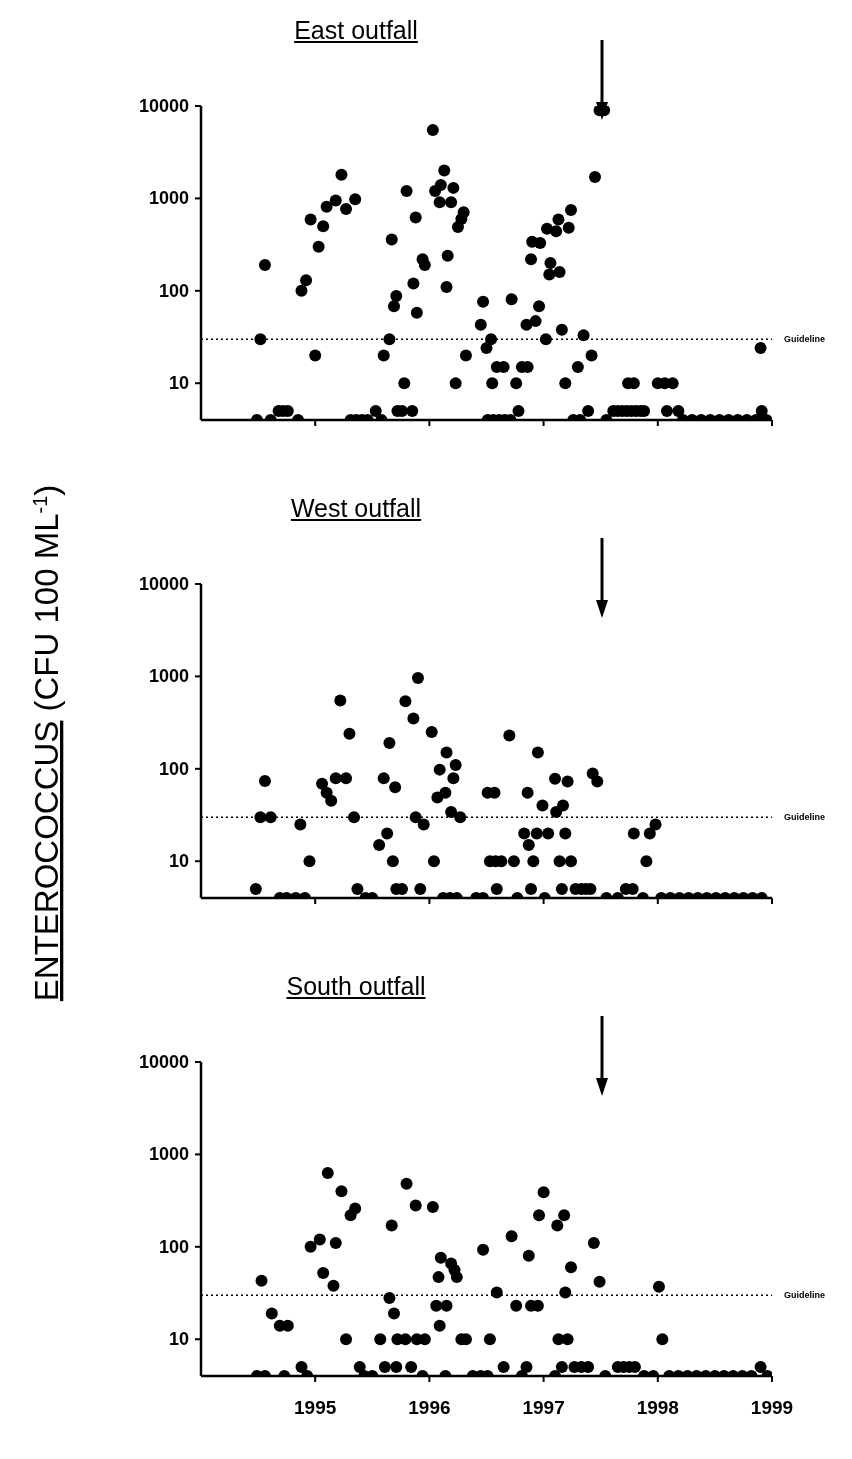 Image resolution: width=852 pixels, height=1459 pixels. I want to click on x-tick-label: 1998, so click(657, 1407).